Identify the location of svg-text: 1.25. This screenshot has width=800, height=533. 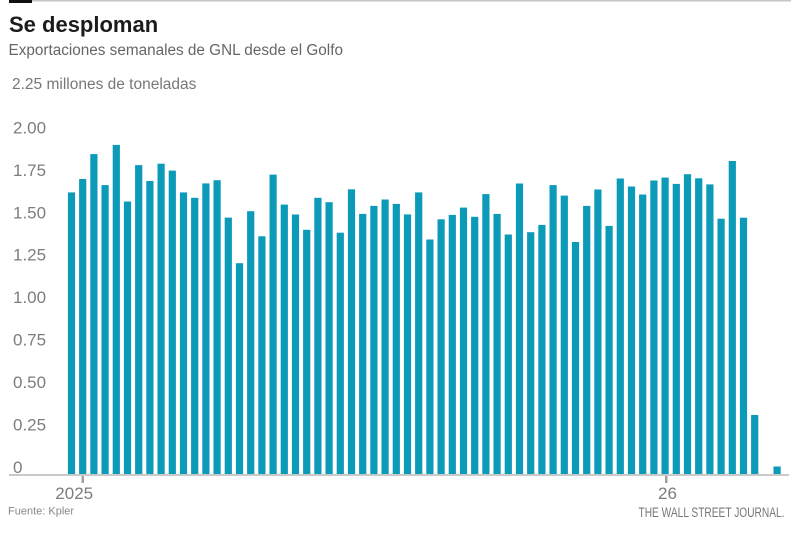
(29, 255).